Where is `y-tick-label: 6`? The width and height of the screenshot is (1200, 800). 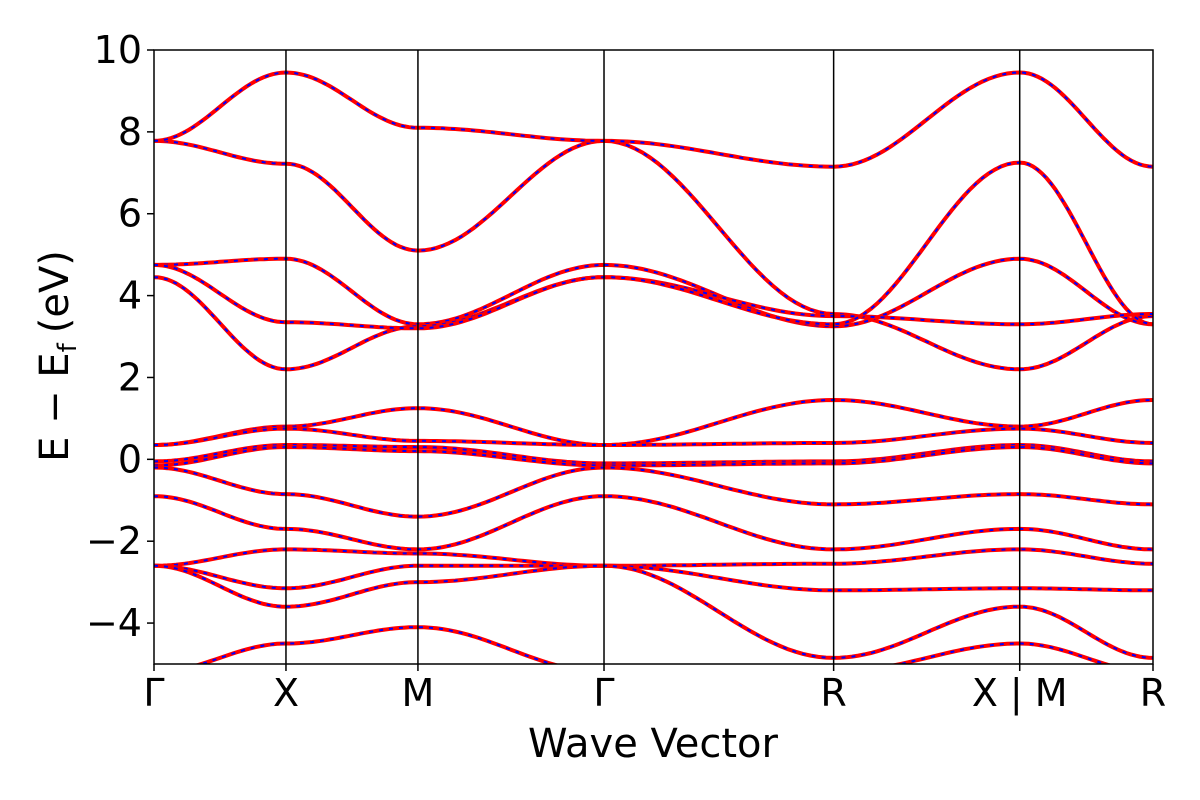
y-tick-label: 6 is located at coordinates (130, 214).